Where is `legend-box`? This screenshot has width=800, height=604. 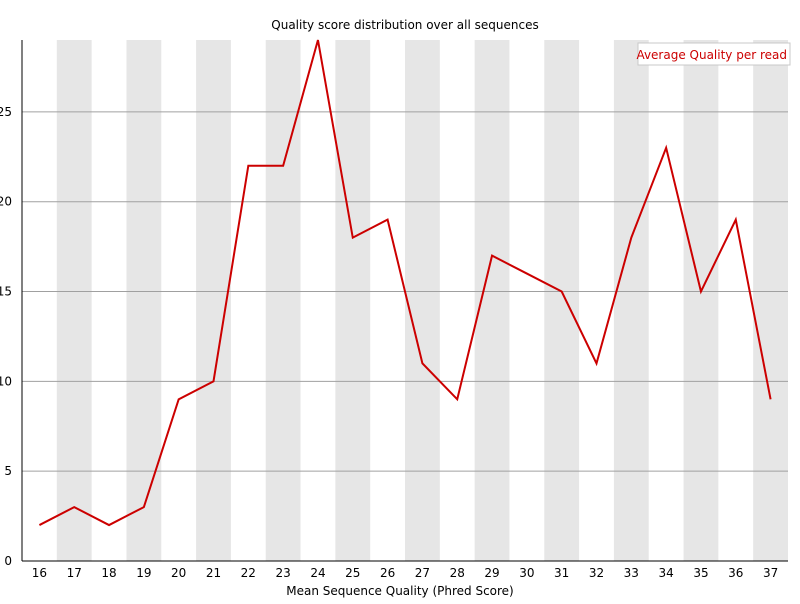
legend-box is located at coordinates (714, 54).